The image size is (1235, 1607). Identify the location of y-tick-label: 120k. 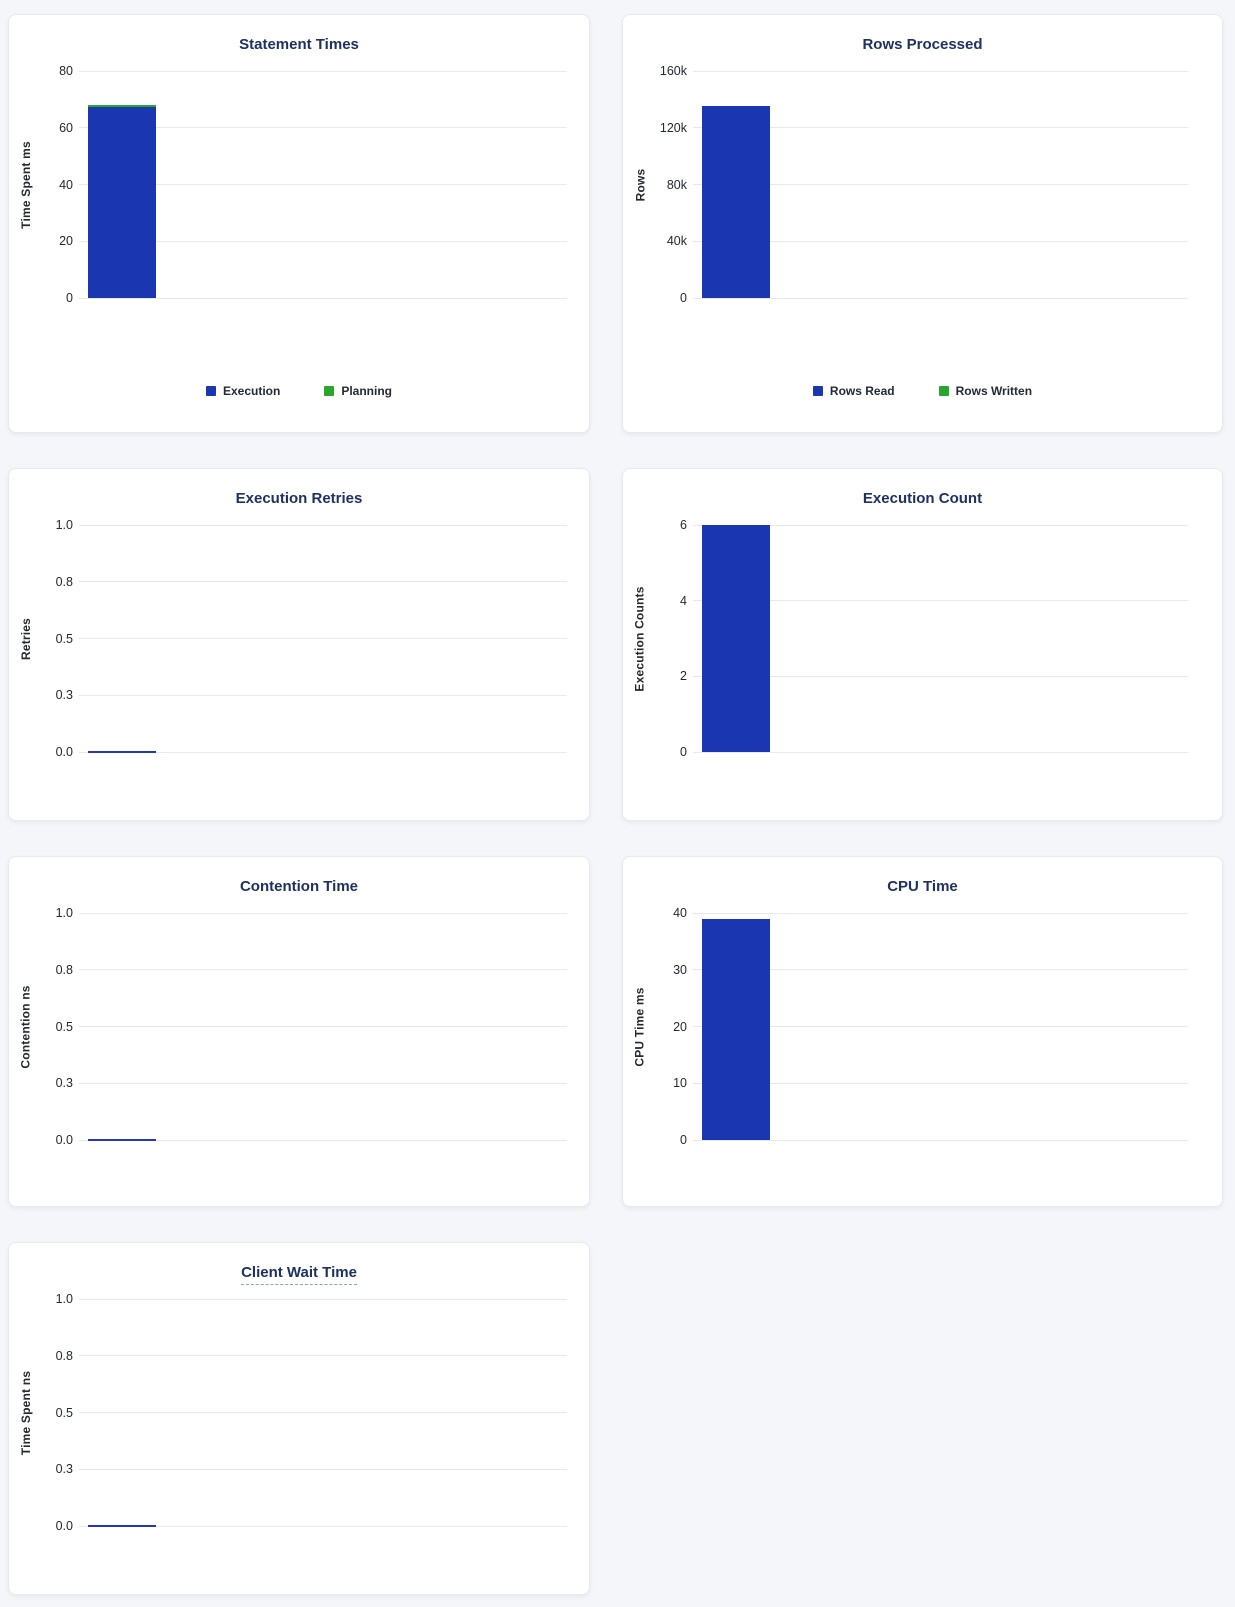
(673, 127).